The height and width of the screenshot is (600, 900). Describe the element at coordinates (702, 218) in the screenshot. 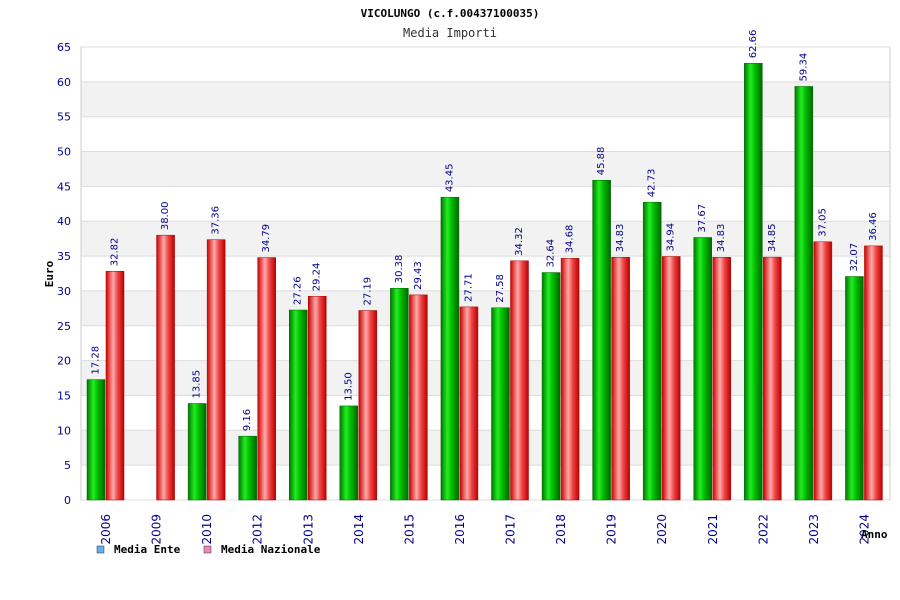

I see `value-label: 37.67` at that location.